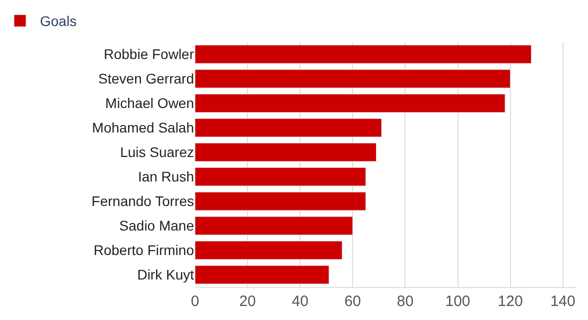  I want to click on y-tick-label: Robbie Fowler, so click(149, 54).